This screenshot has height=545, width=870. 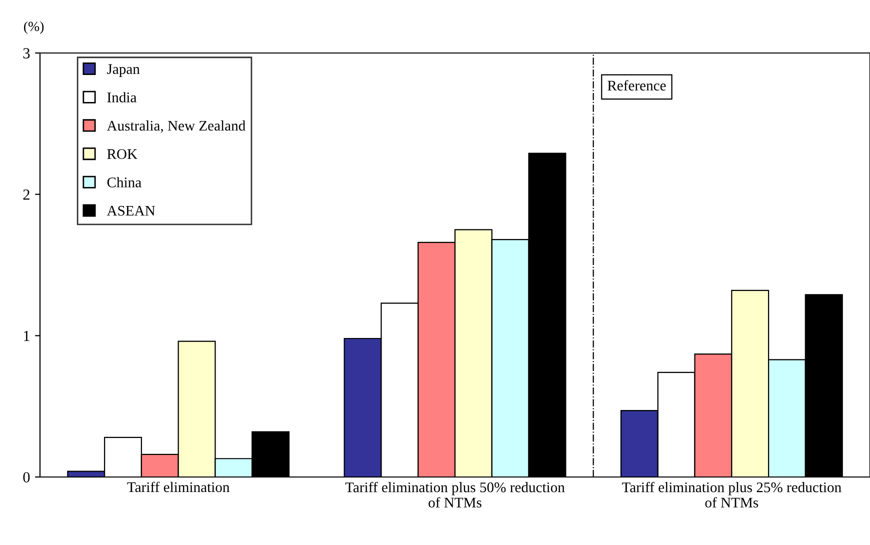 I want to click on y-tick-label: 3, so click(x=26, y=53).